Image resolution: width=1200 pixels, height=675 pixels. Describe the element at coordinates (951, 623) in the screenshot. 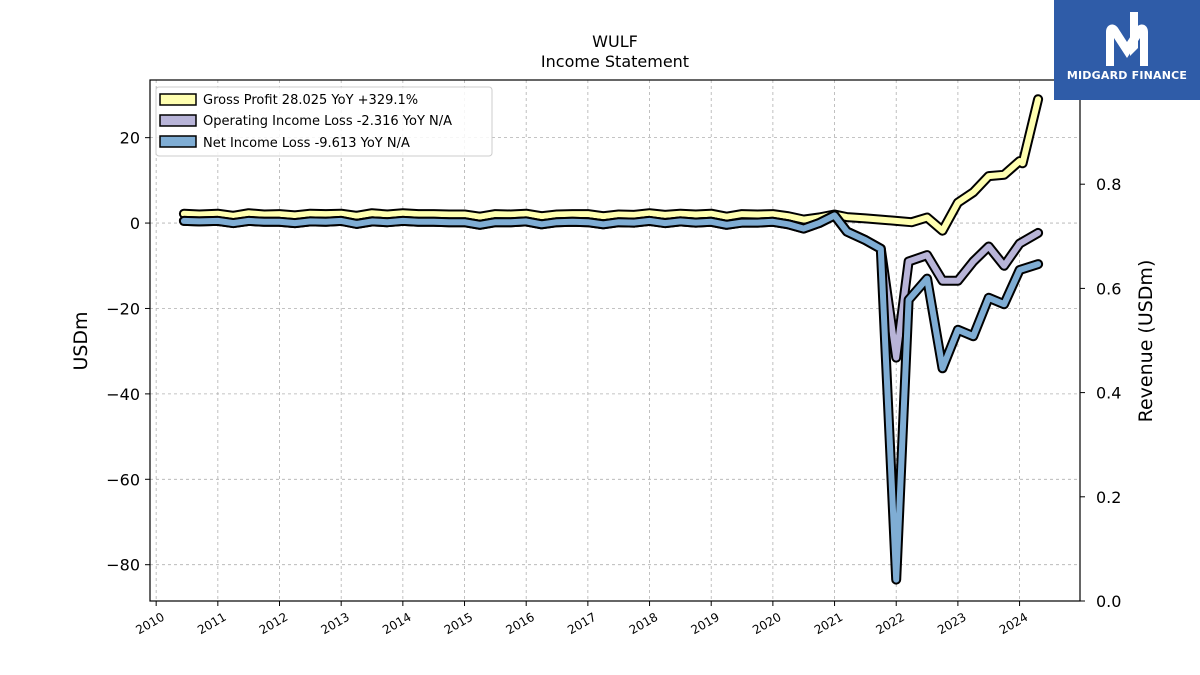

I see `x-tick-label: 2023` at that location.